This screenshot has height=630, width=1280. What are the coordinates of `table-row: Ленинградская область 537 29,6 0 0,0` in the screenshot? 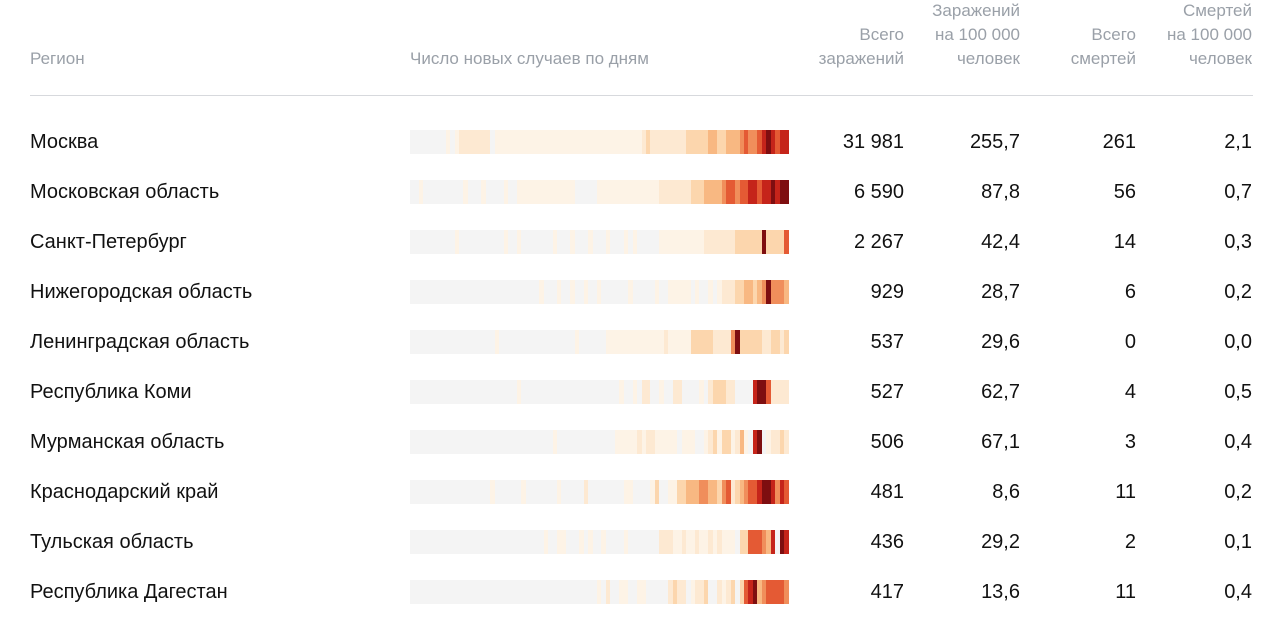 It's located at (640, 342).